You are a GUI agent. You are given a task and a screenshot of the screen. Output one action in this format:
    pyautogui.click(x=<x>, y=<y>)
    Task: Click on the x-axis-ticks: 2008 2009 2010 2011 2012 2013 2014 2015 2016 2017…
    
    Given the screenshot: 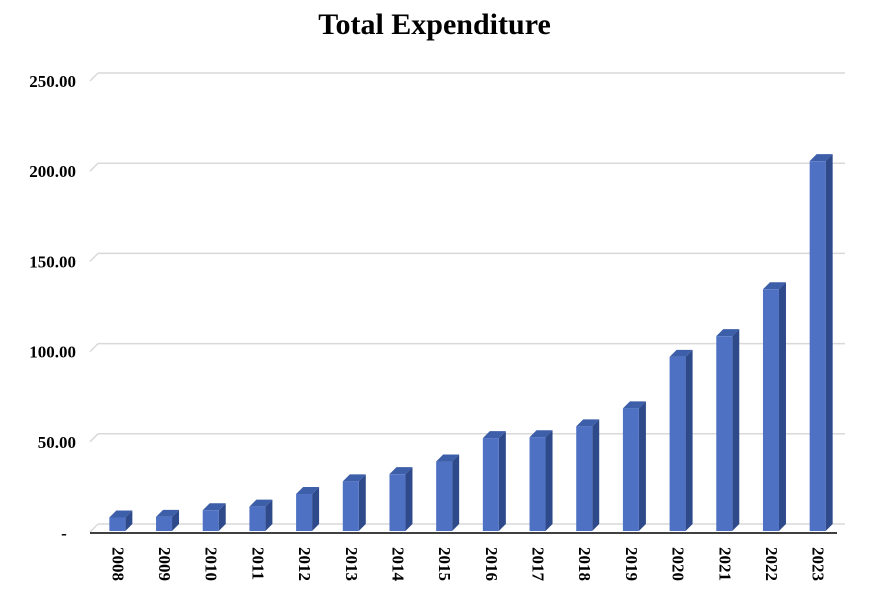 What is the action you would take?
    pyautogui.click(x=467, y=564)
    